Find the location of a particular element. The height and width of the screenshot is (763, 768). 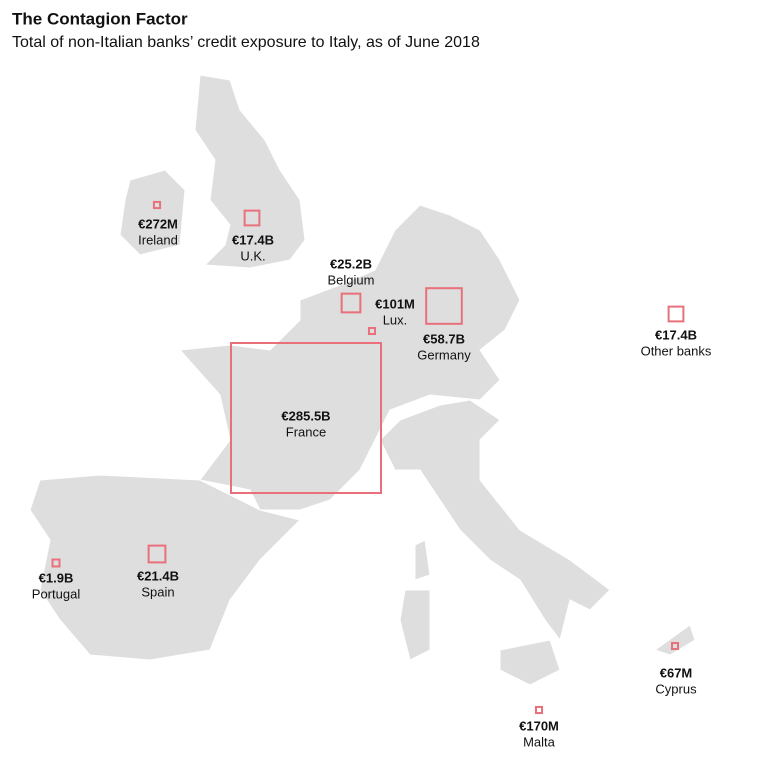

country-label: U.K. is located at coordinates (252, 255).